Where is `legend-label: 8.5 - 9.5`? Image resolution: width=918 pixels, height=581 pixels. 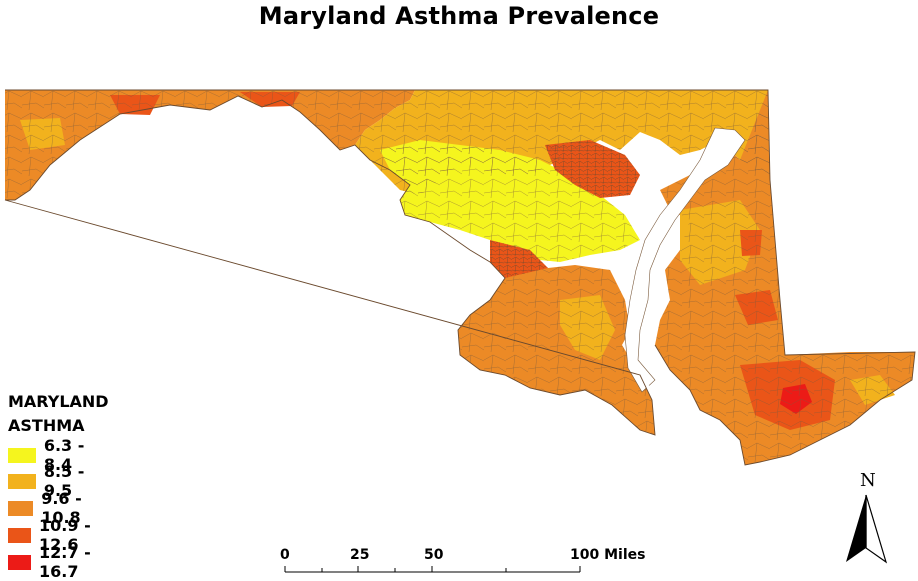 legend-label: 8.5 - 9.5 is located at coordinates (64, 481).